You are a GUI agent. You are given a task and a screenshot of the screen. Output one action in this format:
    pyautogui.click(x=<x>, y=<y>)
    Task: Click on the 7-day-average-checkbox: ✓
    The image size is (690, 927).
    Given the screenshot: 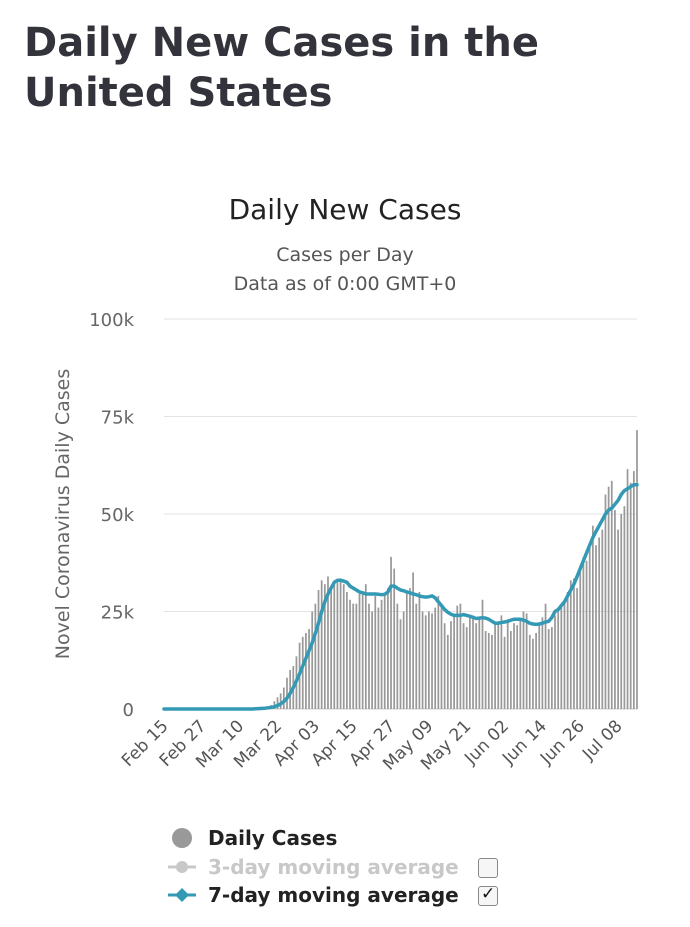 What is the action you would take?
    pyautogui.click(x=488, y=895)
    